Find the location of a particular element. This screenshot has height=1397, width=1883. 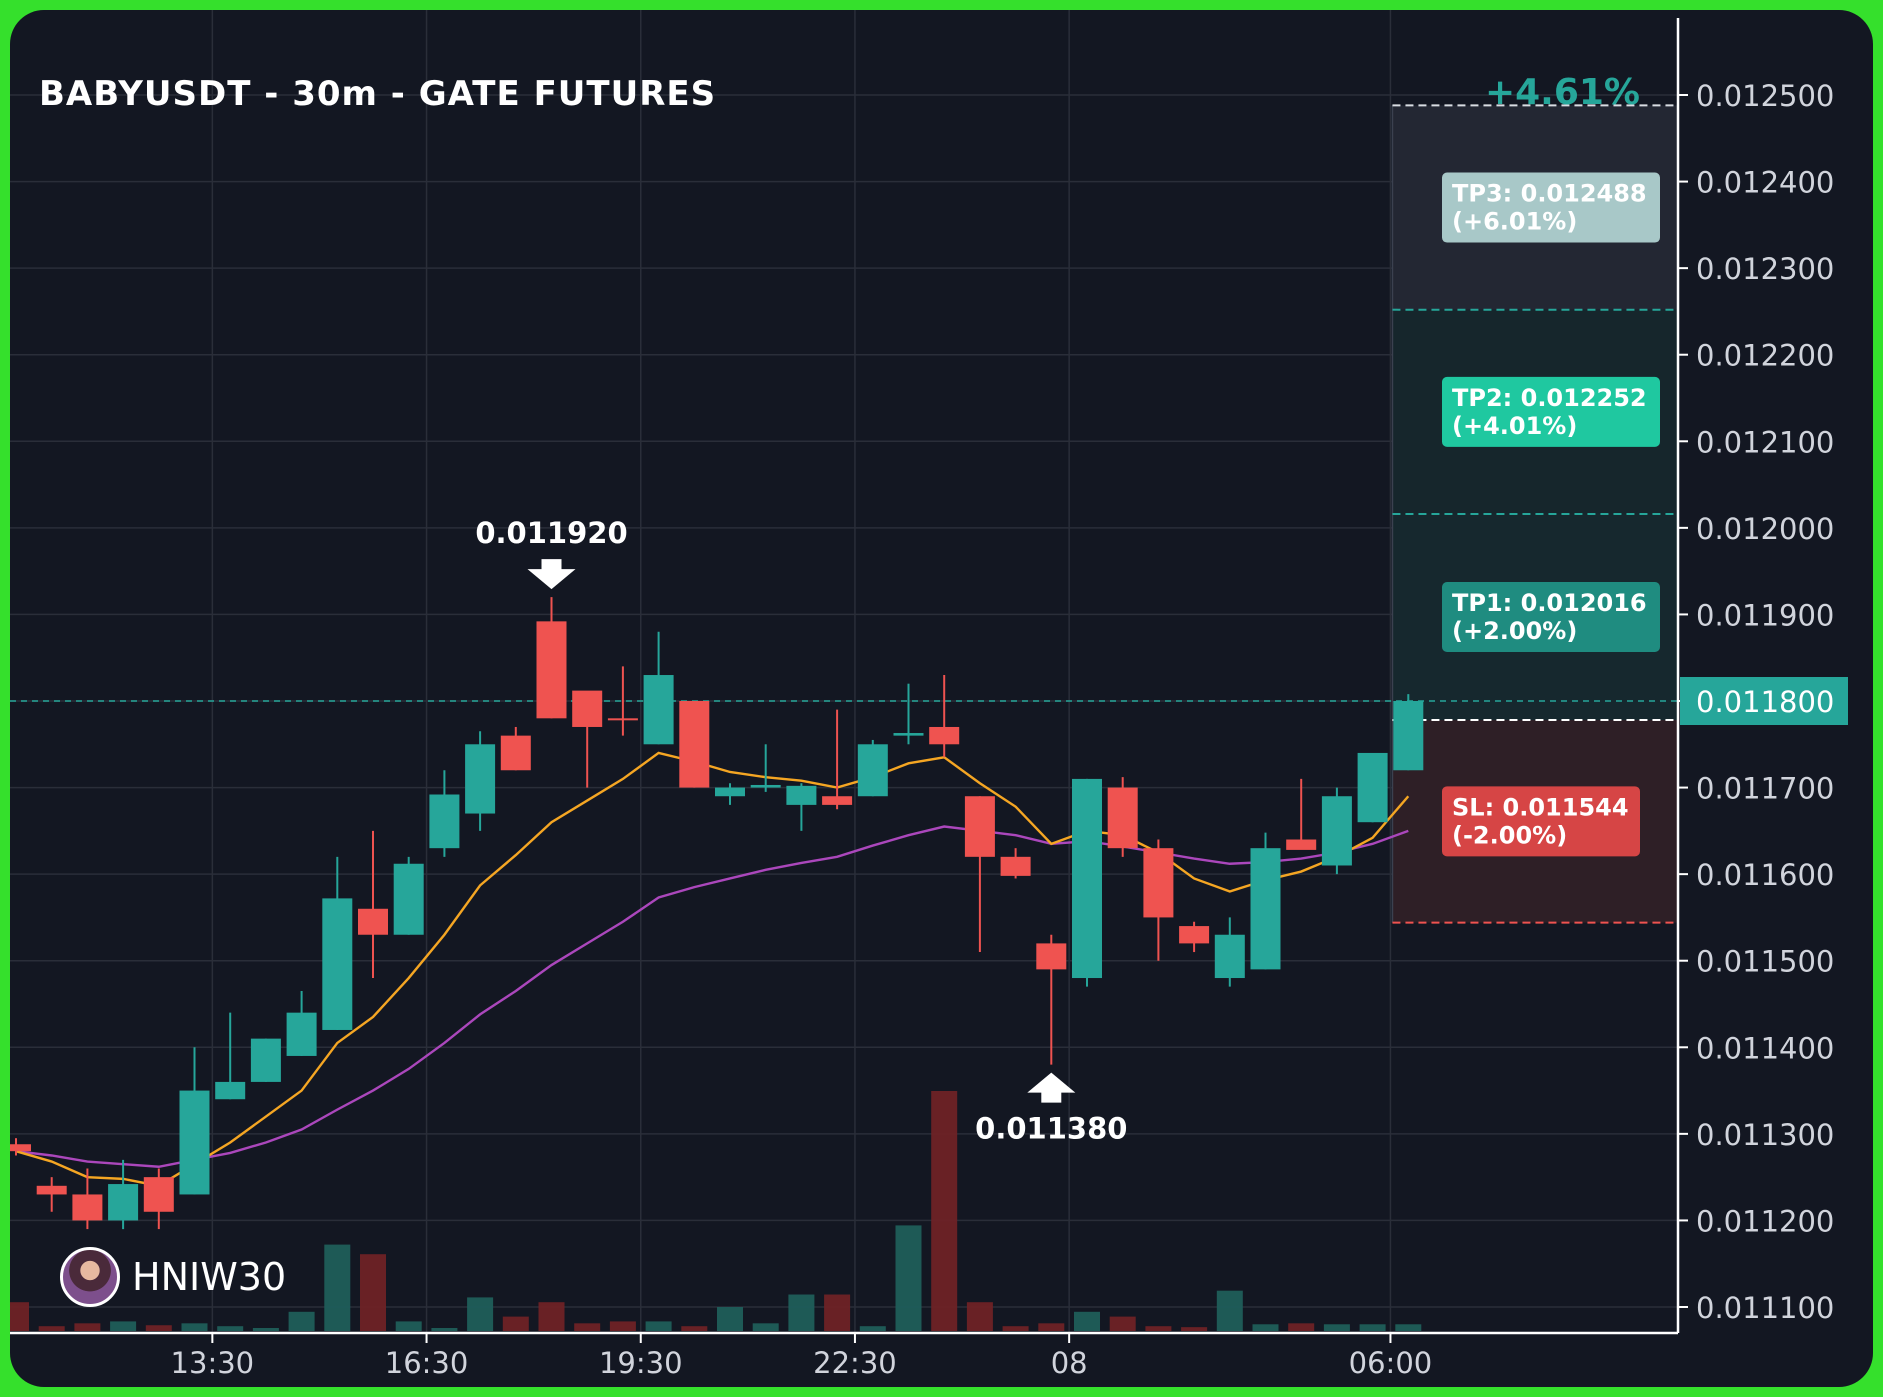

y-tick-label: 0.012300 is located at coordinates (1765, 269).